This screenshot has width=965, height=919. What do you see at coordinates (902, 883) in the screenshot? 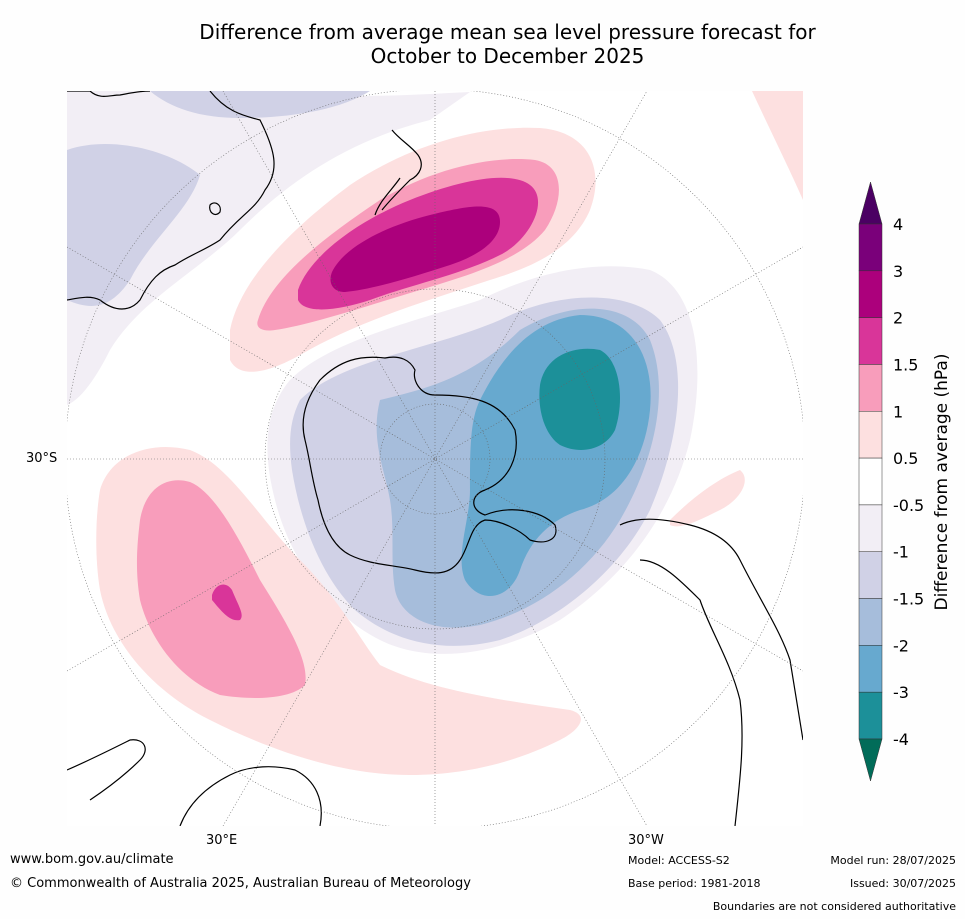
I see `footer-issued: Issued: 30/07/2025` at bounding box center [902, 883].